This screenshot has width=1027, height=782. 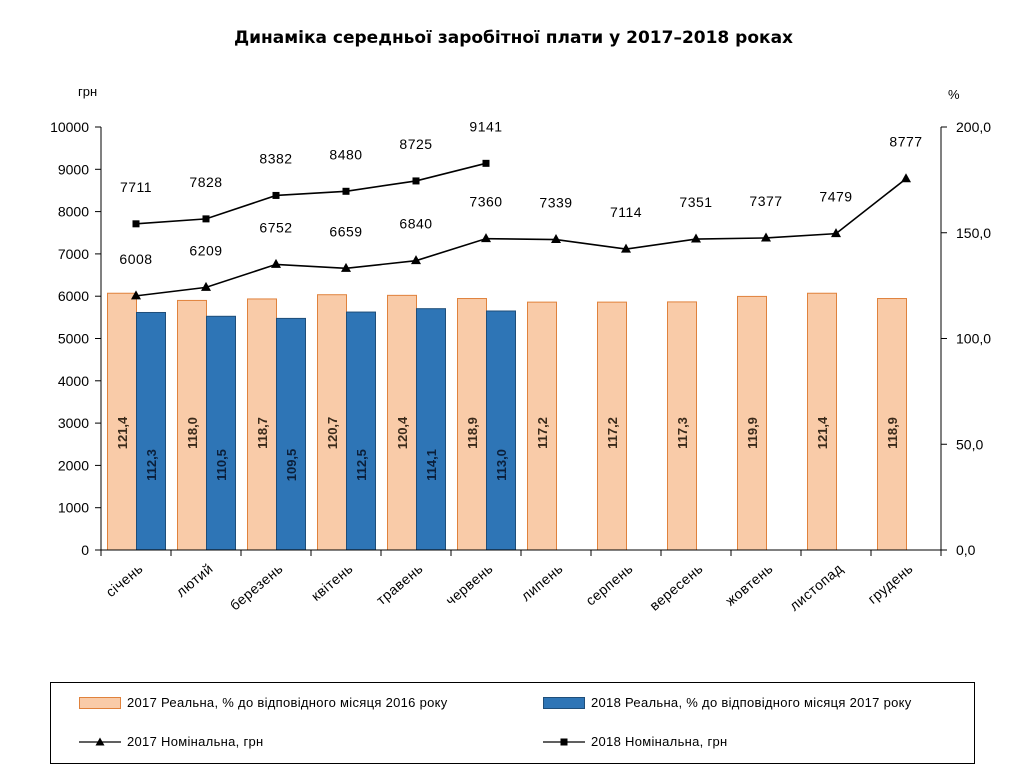 I want to click on line-2018-nominal, so click(x=311, y=193).